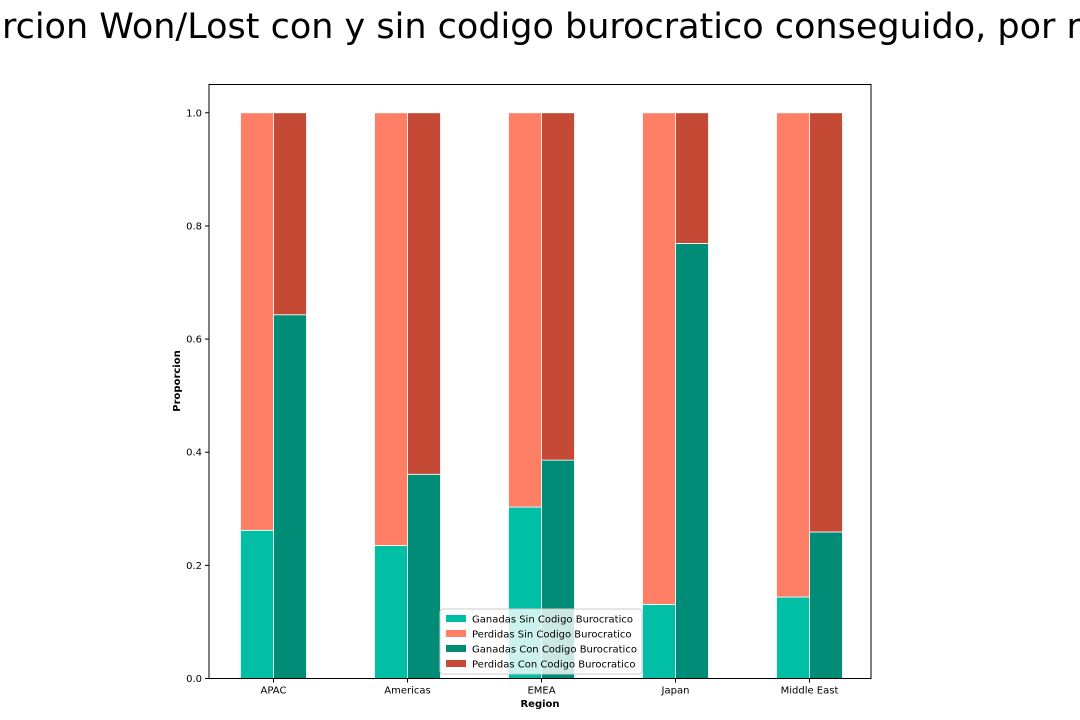 This screenshot has width=1080, height=720. Describe the element at coordinates (541, 691) in the screenshot. I see `x-tick-label: EMEA` at that location.